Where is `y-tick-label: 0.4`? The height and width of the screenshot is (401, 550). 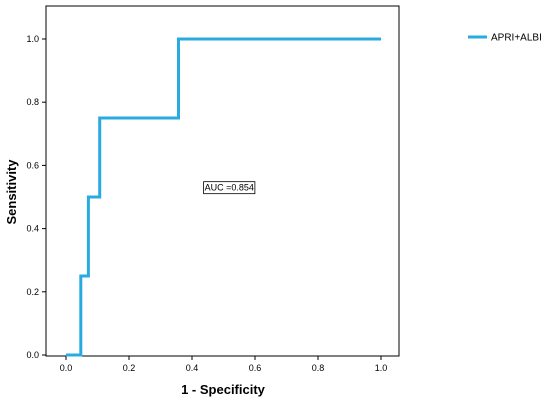 y-tick-label: 0.4 is located at coordinates (32, 229).